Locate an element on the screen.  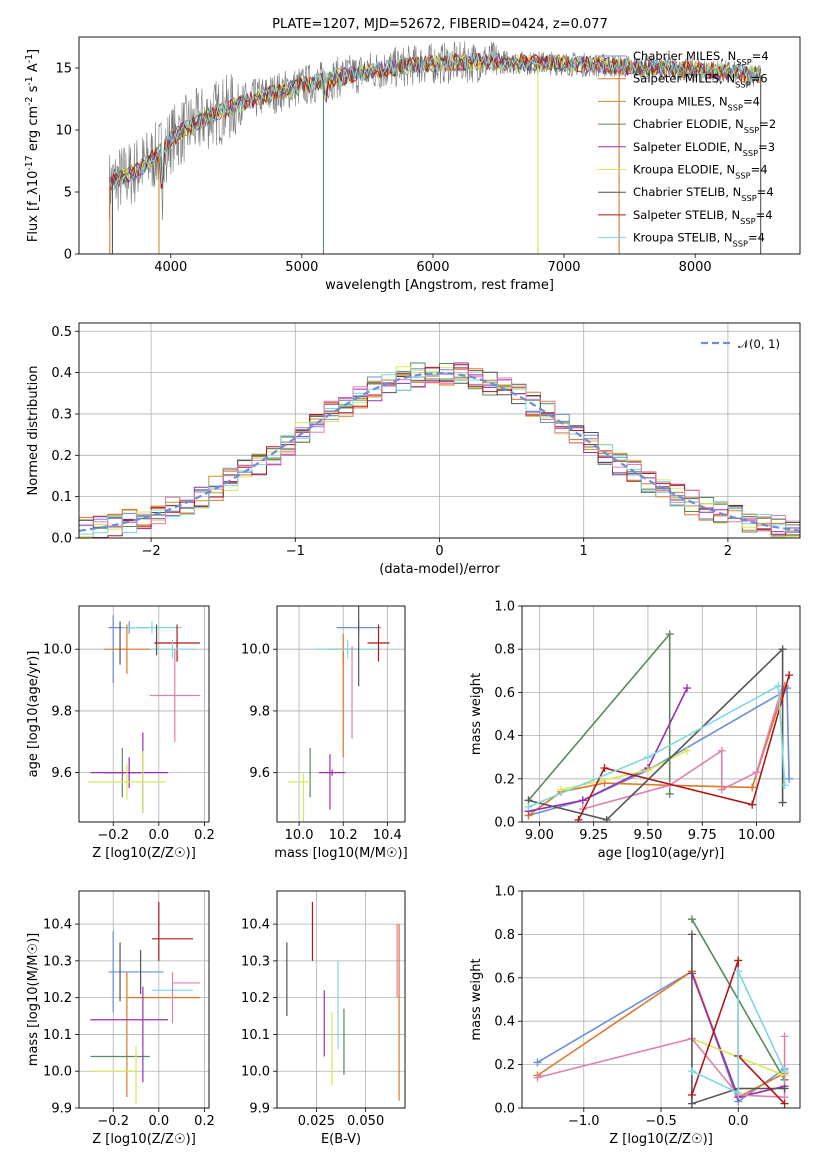
y-tick-label: 9.9 is located at coordinates (61, 1109).